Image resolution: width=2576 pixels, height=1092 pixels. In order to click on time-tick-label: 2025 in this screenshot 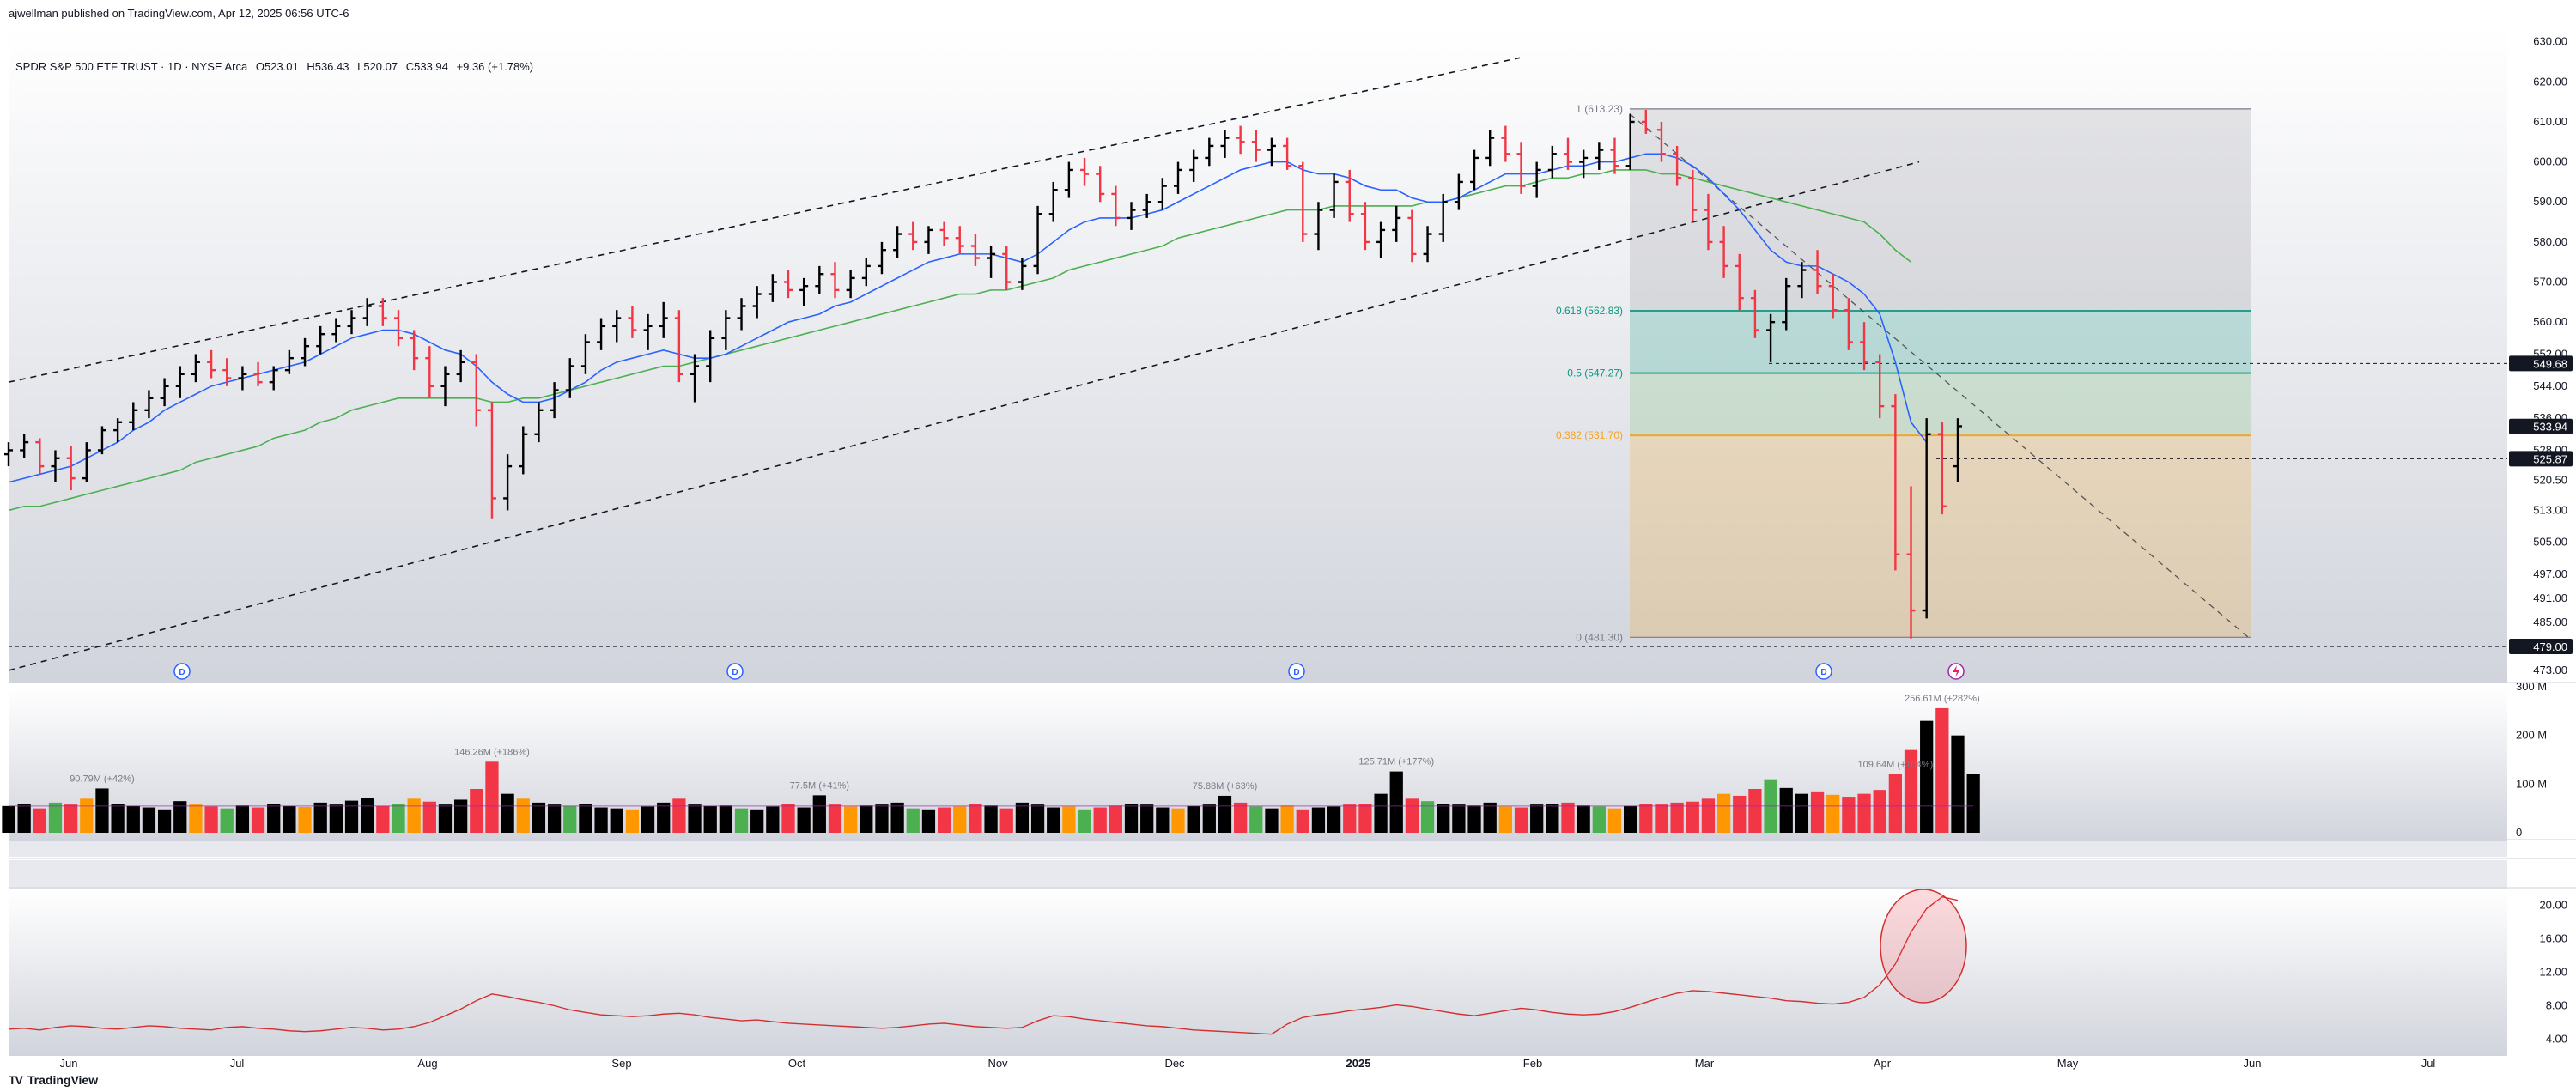, I will do `click(1358, 1064)`.